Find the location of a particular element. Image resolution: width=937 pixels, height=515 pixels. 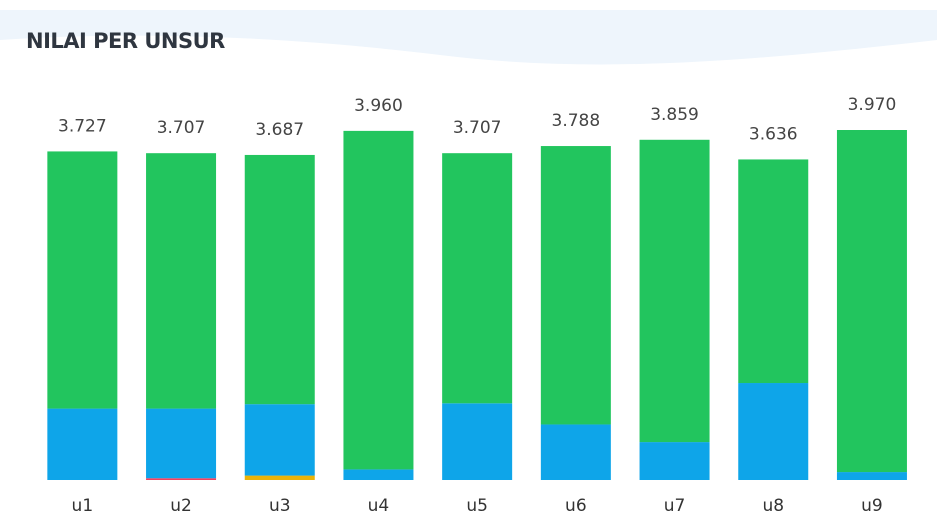

x-tick-label: u7 is located at coordinates (675, 505).